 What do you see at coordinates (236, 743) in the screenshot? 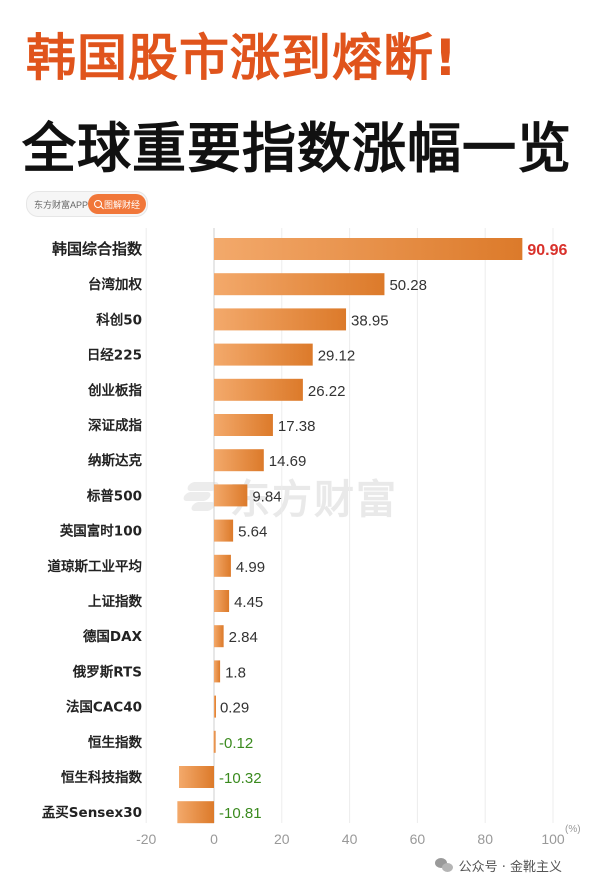
I see `value-label: -0.12` at bounding box center [236, 743].